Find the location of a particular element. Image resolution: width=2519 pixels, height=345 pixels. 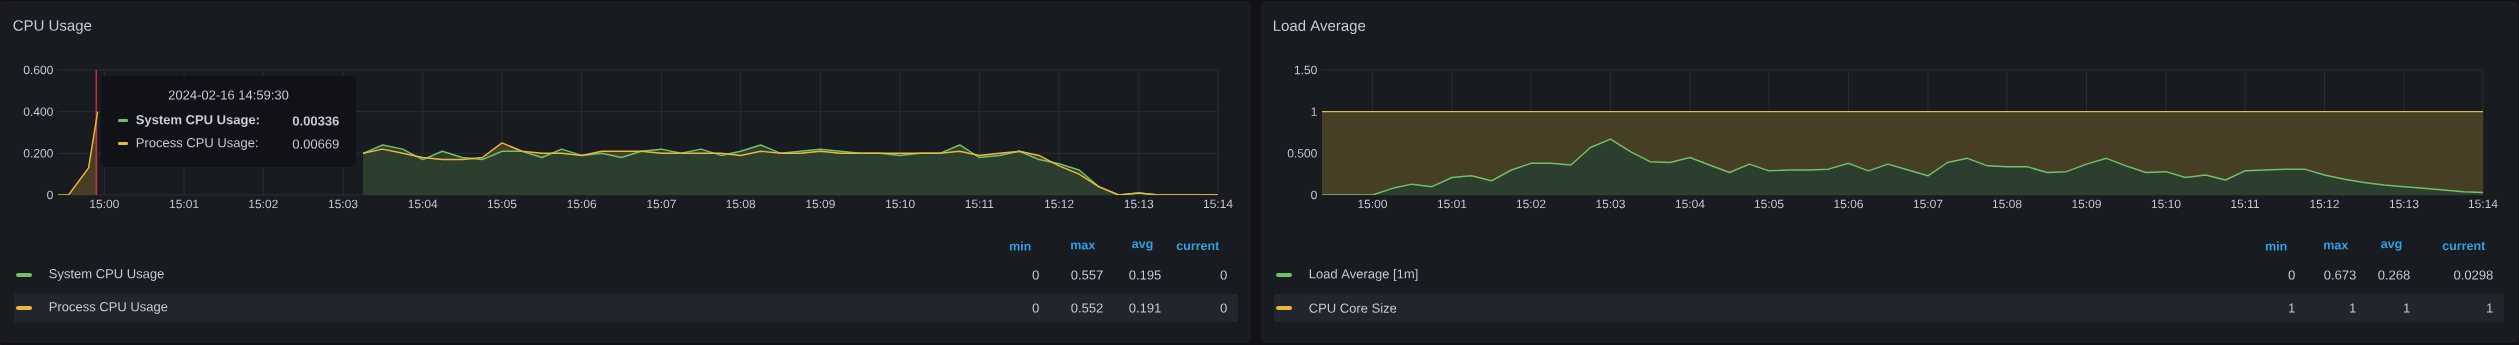

text: 0.195 is located at coordinates (1145, 275).